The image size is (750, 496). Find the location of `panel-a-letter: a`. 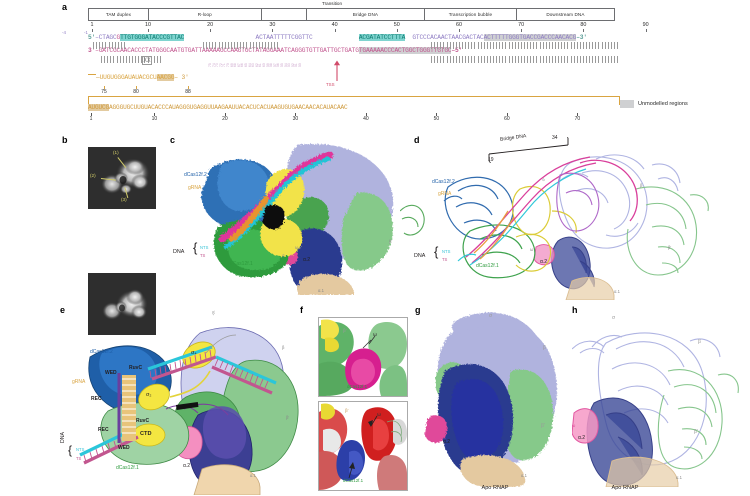

panel-a-letter: a is located at coordinates (65, 7).